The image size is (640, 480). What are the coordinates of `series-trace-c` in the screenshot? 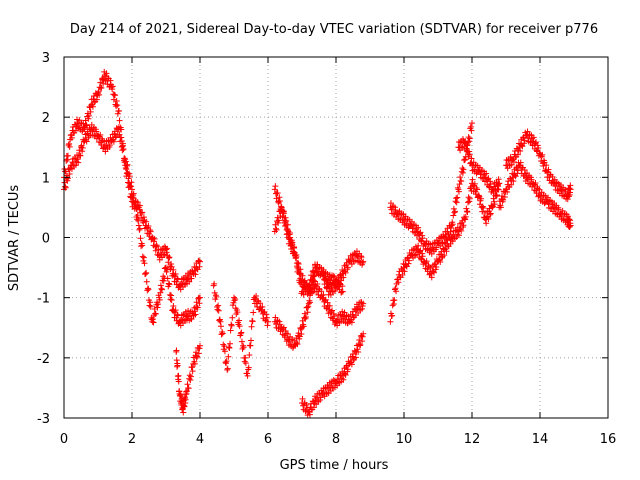 It's located at (188, 379).